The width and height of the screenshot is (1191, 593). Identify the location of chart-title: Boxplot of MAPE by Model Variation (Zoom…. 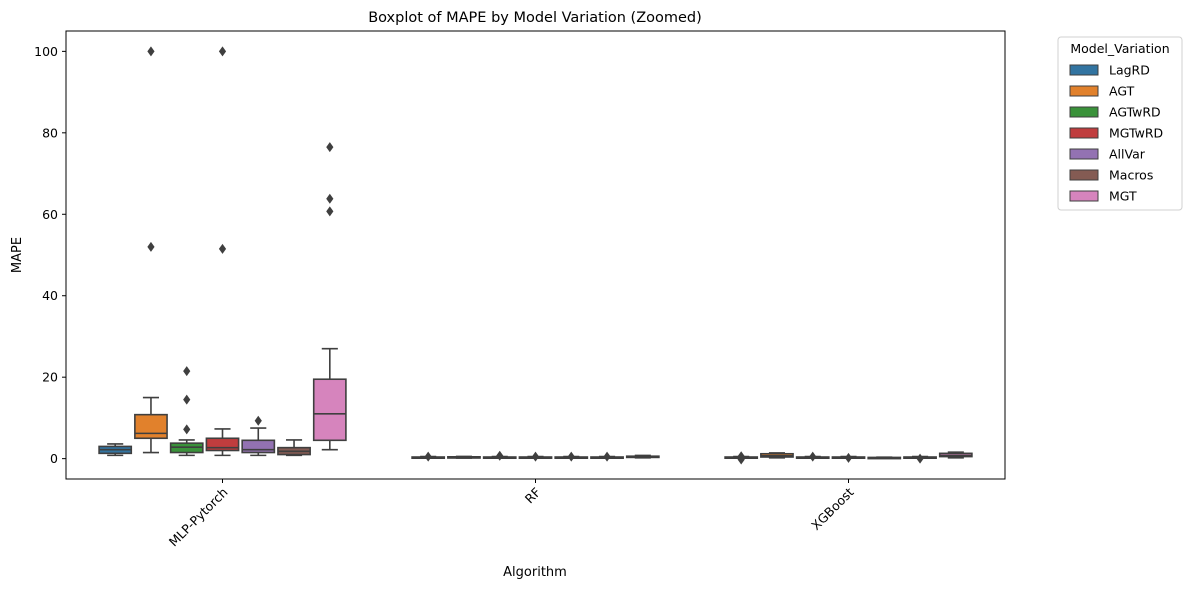
(535, 18).